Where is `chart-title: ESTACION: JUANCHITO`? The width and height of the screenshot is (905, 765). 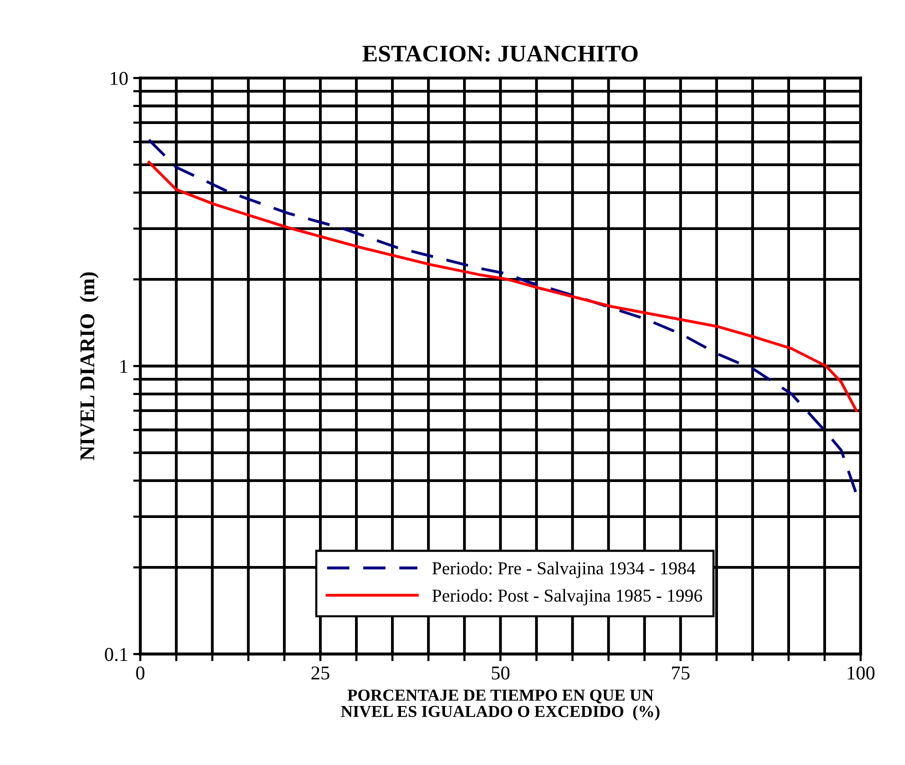
chart-title: ESTACION: JUANCHITO is located at coordinates (500, 54).